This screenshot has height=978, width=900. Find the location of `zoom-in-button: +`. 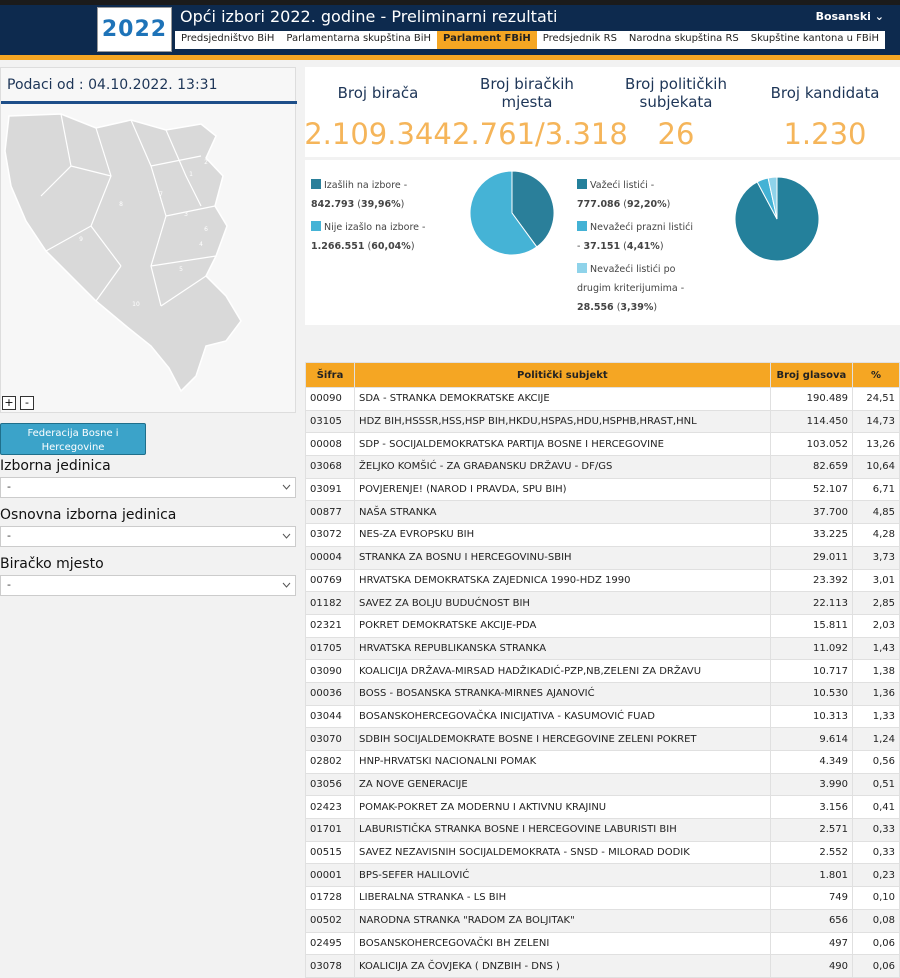

zoom-in-button: + is located at coordinates (9, 403).